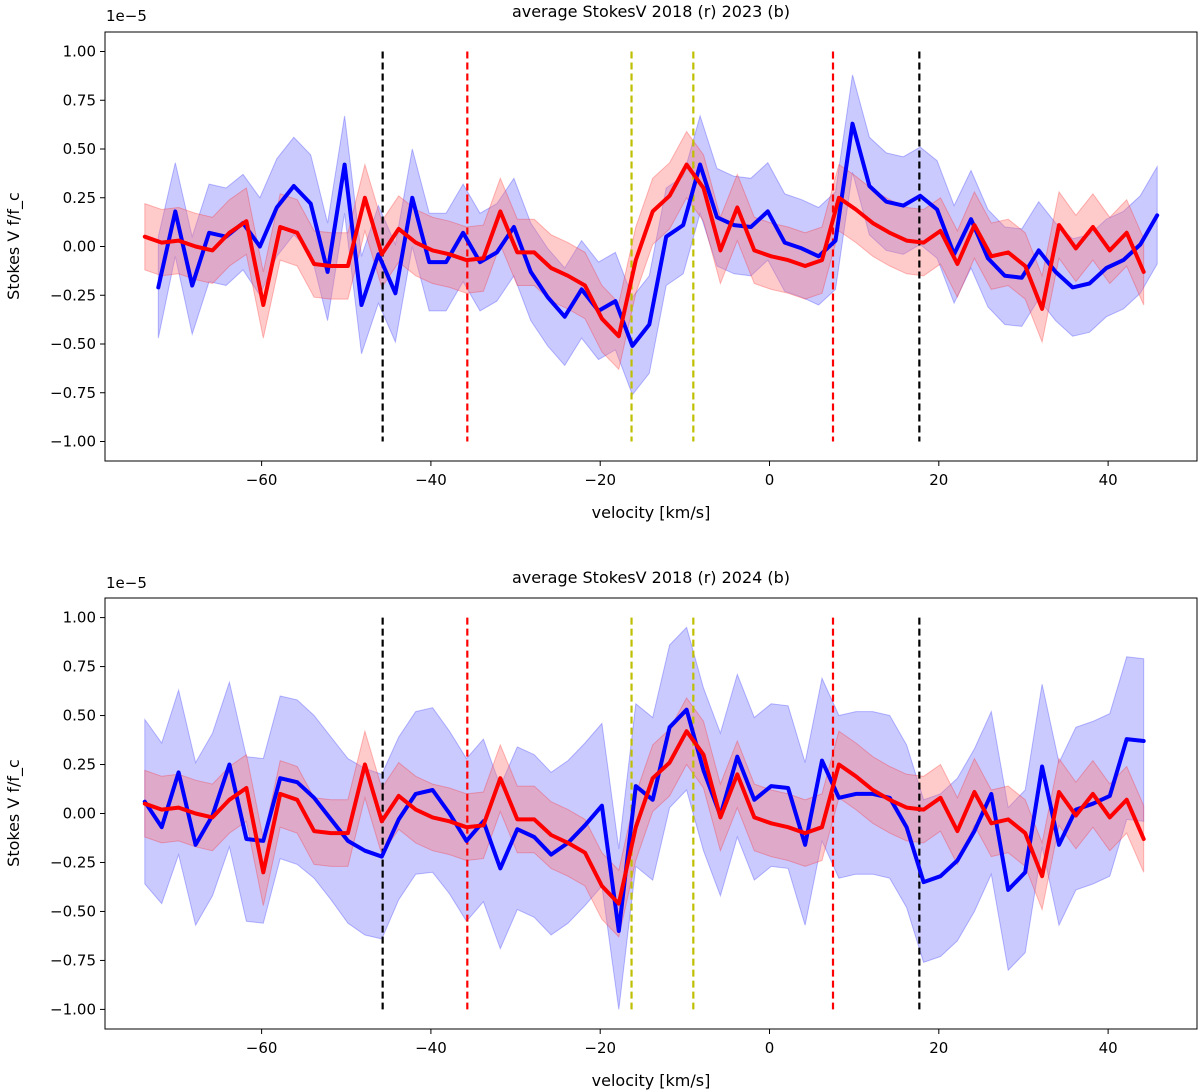 The width and height of the screenshot is (1200, 1092). Describe the element at coordinates (651, 577) in the screenshot. I see `plot-title: average StokesV 2018 (r) 2024 (b)` at that location.